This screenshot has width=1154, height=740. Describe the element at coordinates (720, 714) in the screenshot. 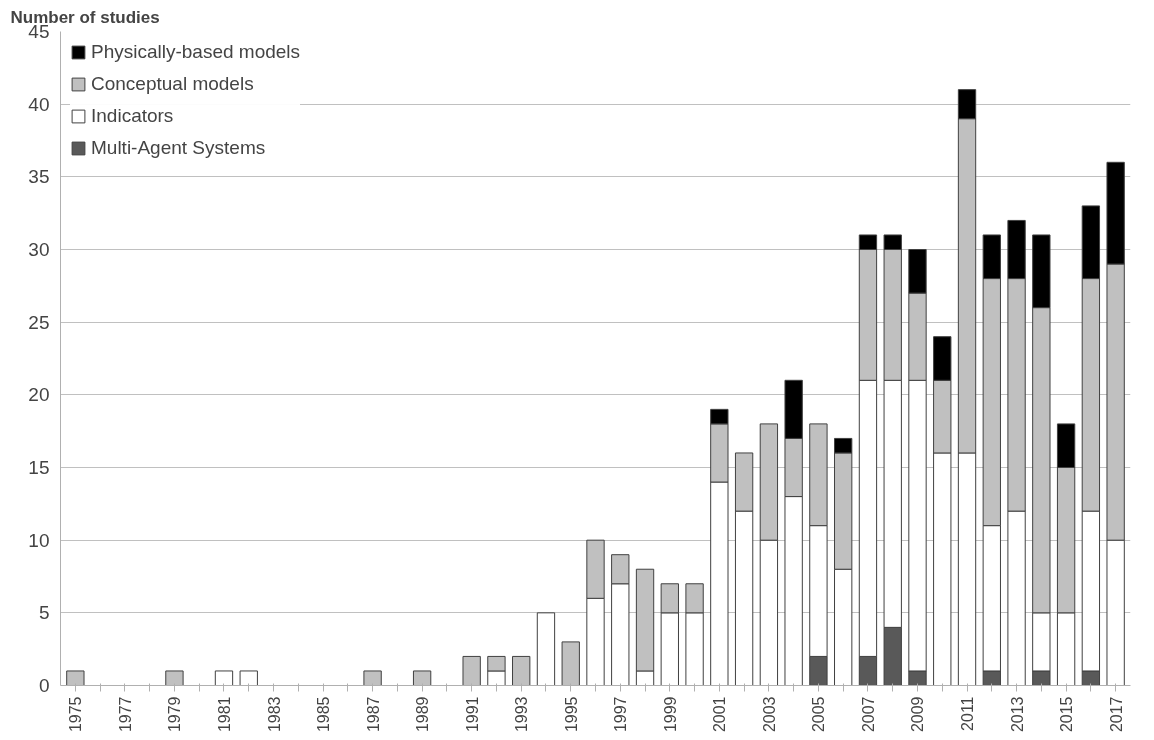

I see `x-tick-label: 2001` at that location.